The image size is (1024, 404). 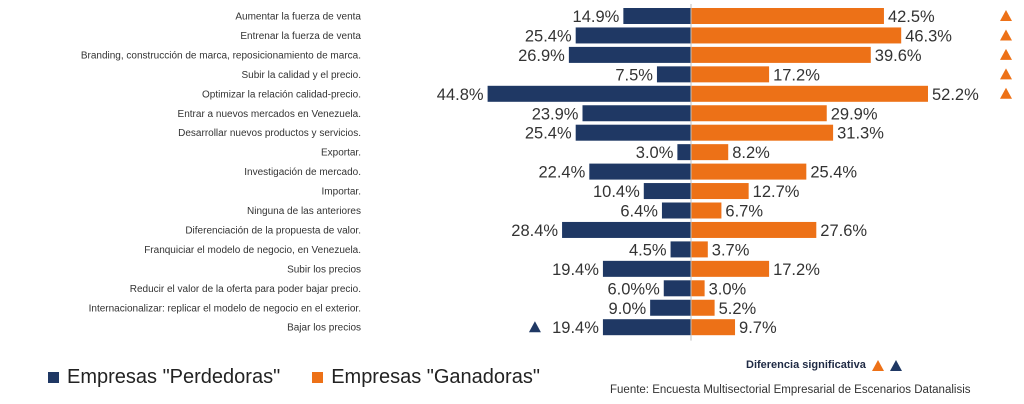 I want to click on orange-triangle-icon, so click(x=877, y=365).